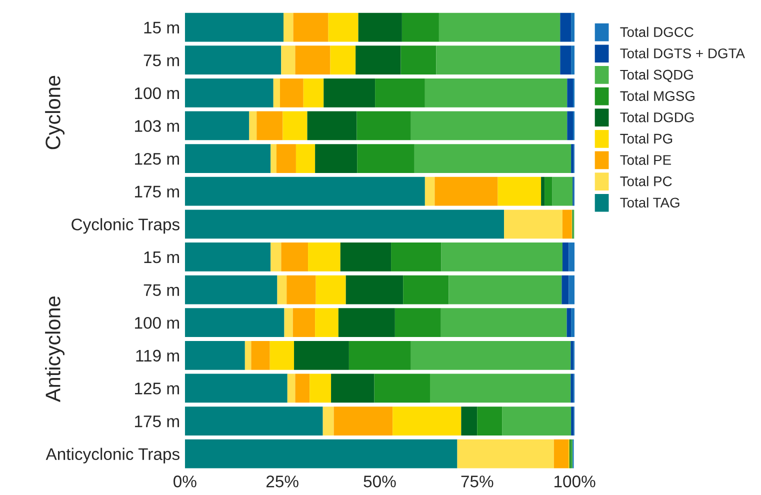 The height and width of the screenshot is (495, 761). Describe the element at coordinates (682, 53) in the screenshot. I see `legend-label: Total DGTS + DGTA` at that location.